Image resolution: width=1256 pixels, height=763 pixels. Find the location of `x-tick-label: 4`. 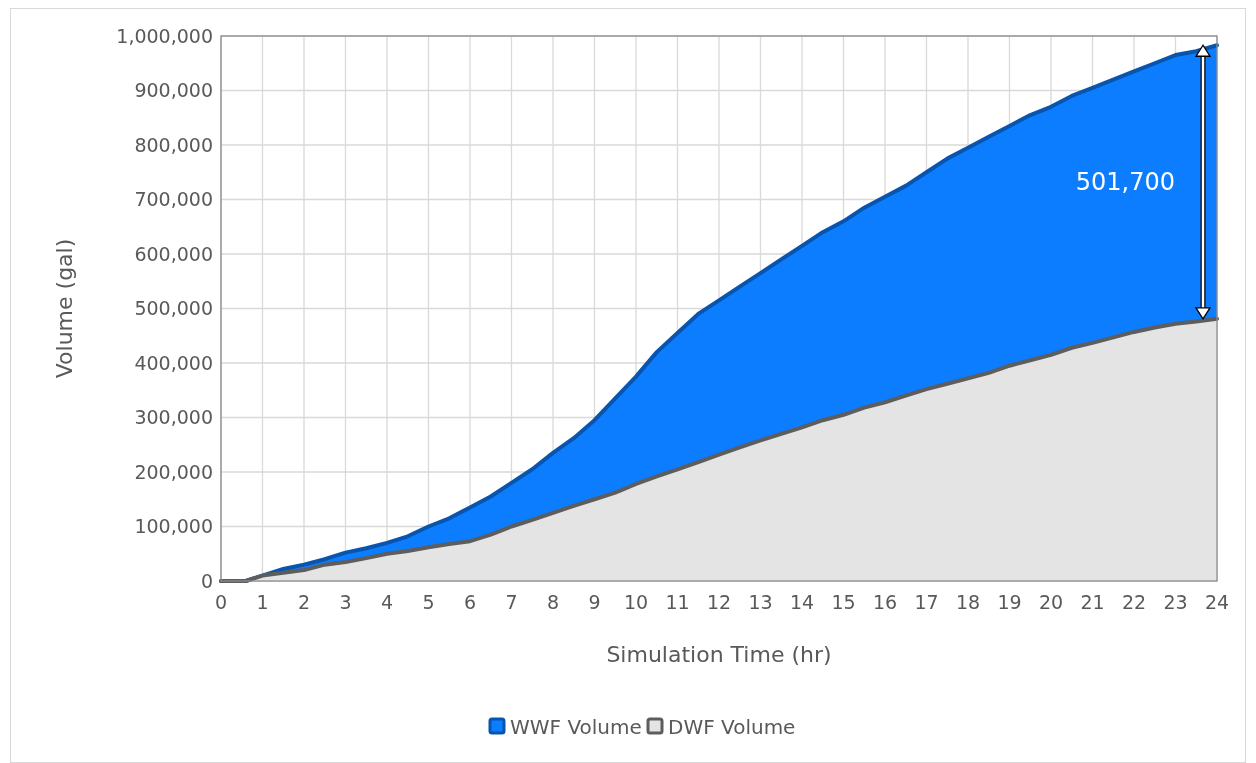

x-tick-label: 4 is located at coordinates (387, 602).